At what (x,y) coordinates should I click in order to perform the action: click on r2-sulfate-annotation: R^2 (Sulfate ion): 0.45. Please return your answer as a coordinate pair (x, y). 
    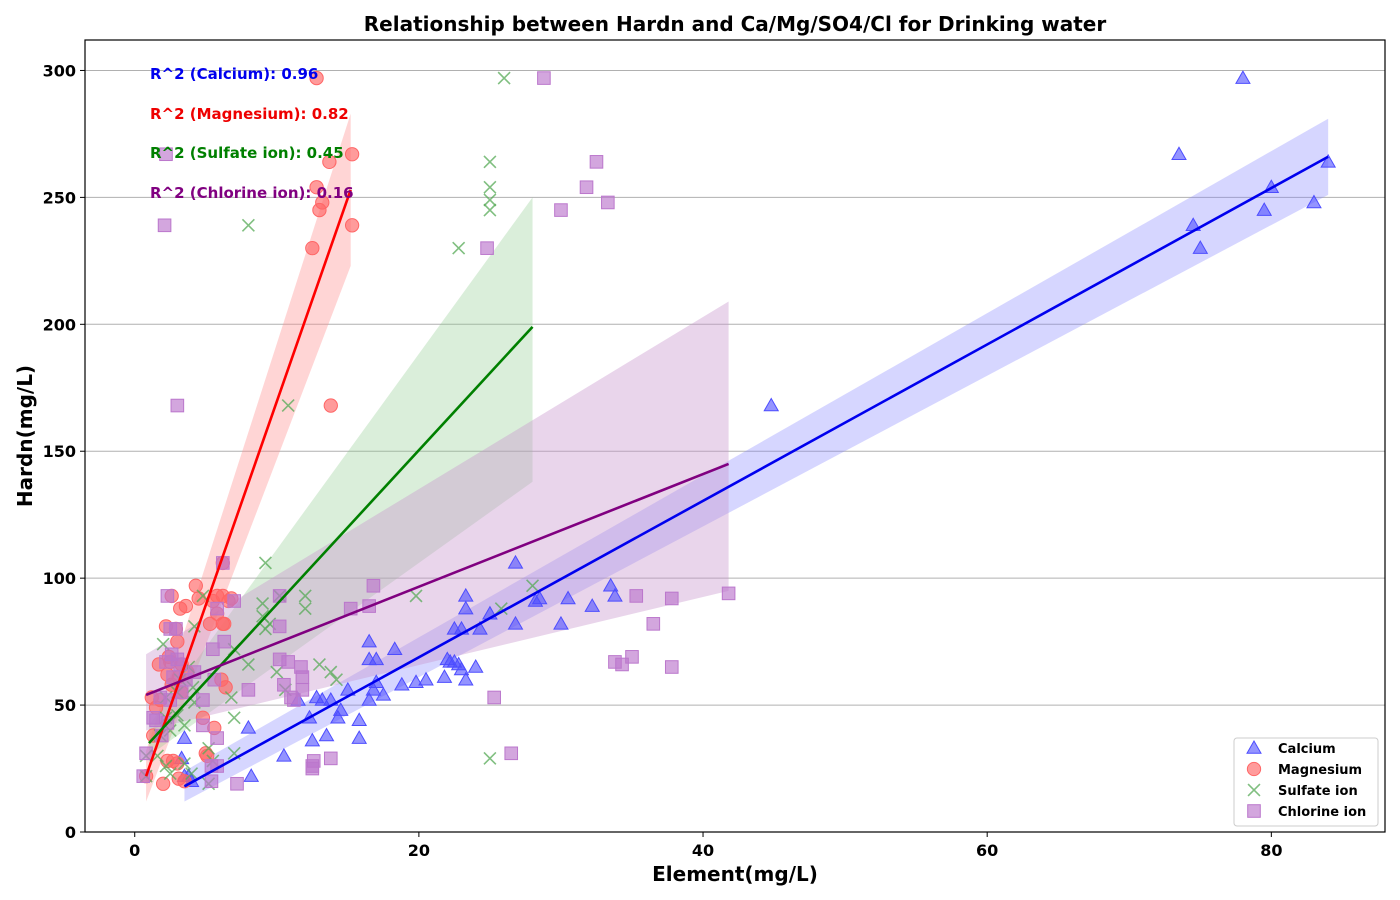
    Looking at the image, I should click on (247, 153).